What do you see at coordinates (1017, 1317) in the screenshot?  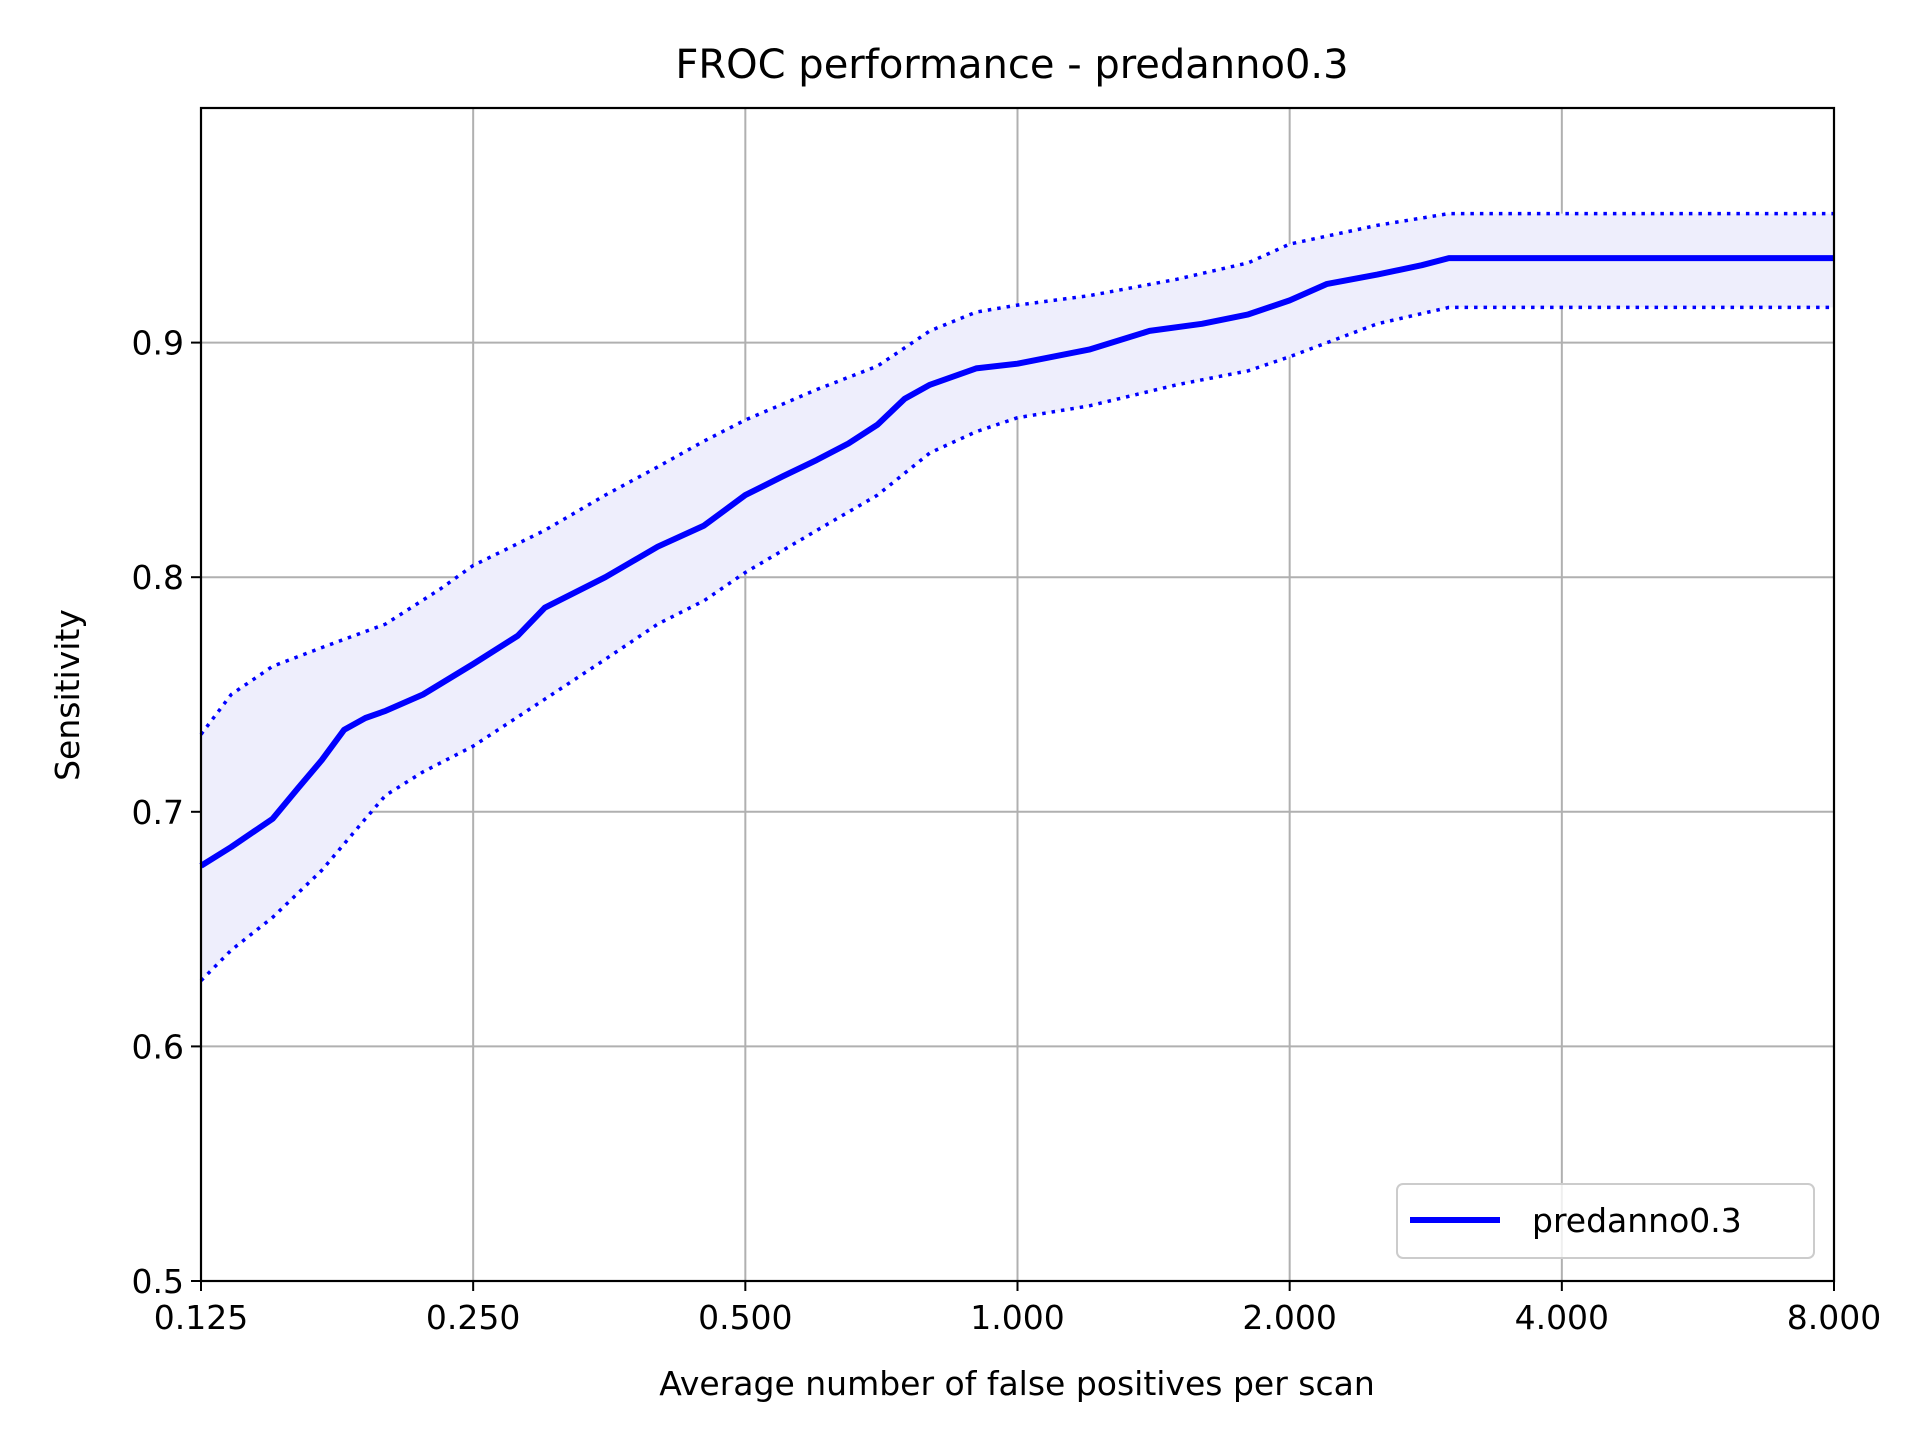 I see `x-tick-label: 1.000` at bounding box center [1017, 1317].